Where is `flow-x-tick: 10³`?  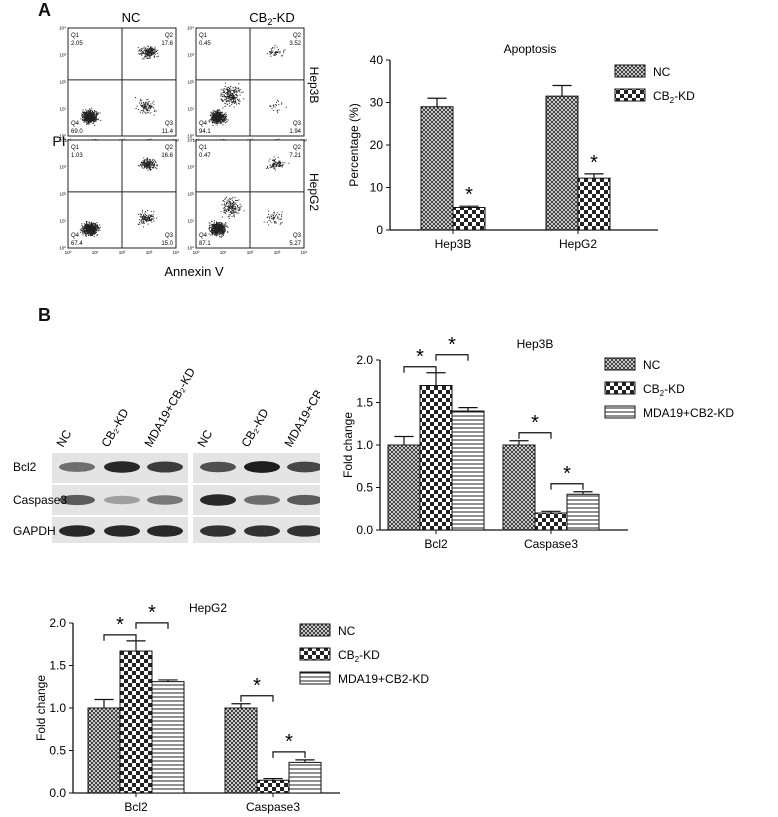
flow-x-tick: 10³ is located at coordinates (277, 252).